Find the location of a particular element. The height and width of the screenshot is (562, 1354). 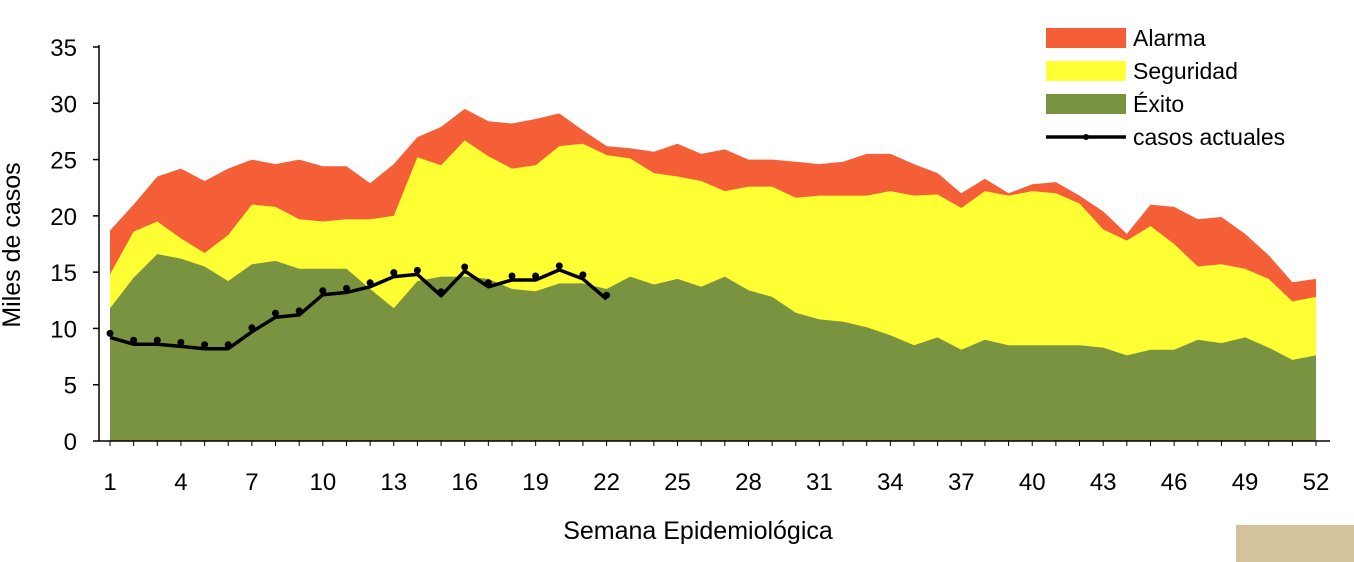

y-tick-labels: 0 5 10 15 20 25 30 35 is located at coordinates (63, 245).